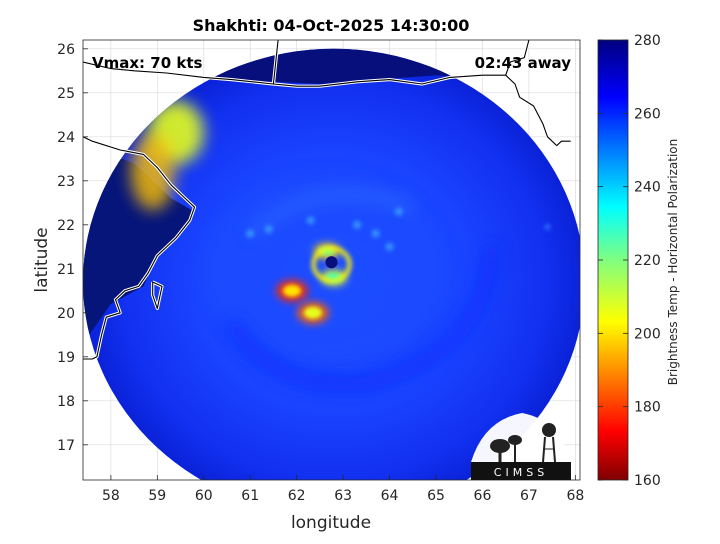 Image resolution: width=720 pixels, height=544 pixels. Describe the element at coordinates (66, 138) in the screenshot. I see `y-tick-label: 24` at that location.